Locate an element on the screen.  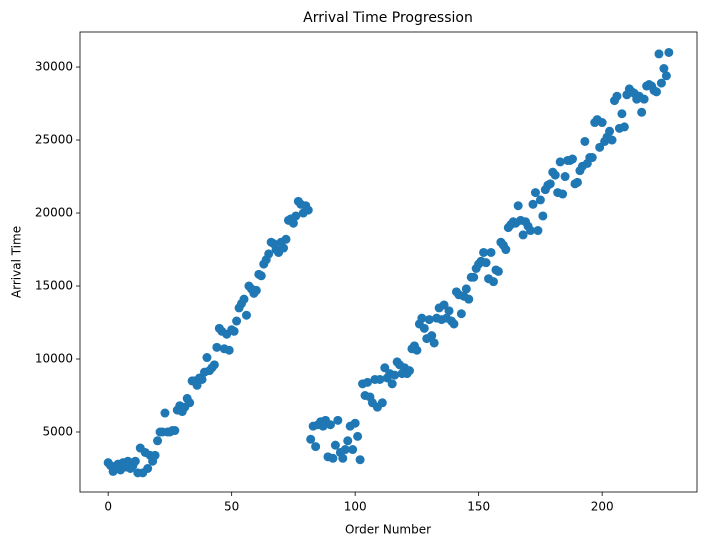
x-tick-label: 50 is located at coordinates (231, 507).